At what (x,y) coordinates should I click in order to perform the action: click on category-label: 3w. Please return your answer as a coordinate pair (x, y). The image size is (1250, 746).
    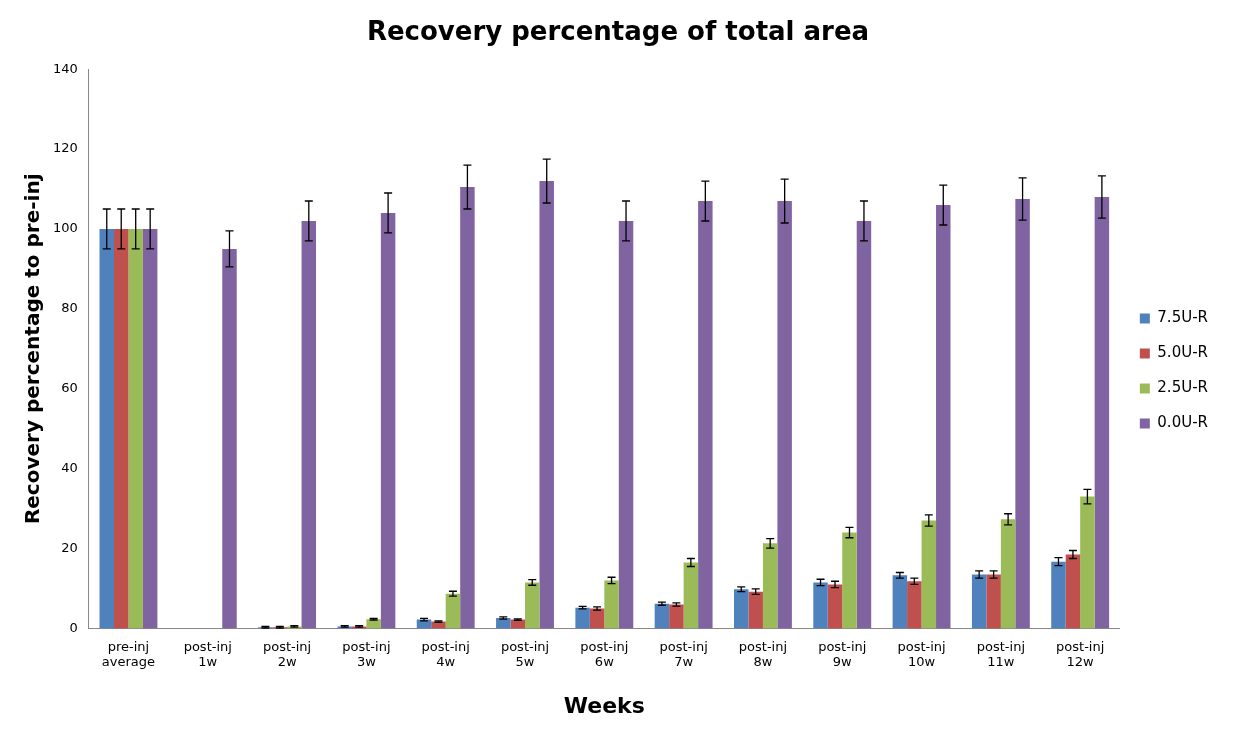
    Looking at the image, I should click on (366, 662).